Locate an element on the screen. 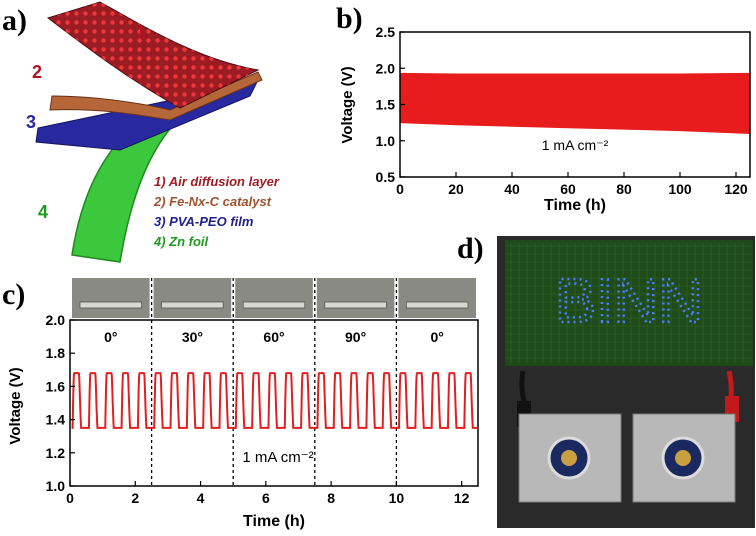  chart-b-y-tick-label: 1.5 is located at coordinates (386, 105).